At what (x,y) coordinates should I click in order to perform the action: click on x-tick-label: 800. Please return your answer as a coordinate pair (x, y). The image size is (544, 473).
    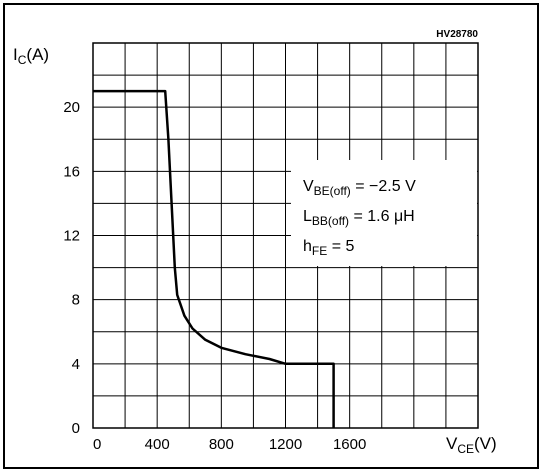
    Looking at the image, I should click on (221, 444).